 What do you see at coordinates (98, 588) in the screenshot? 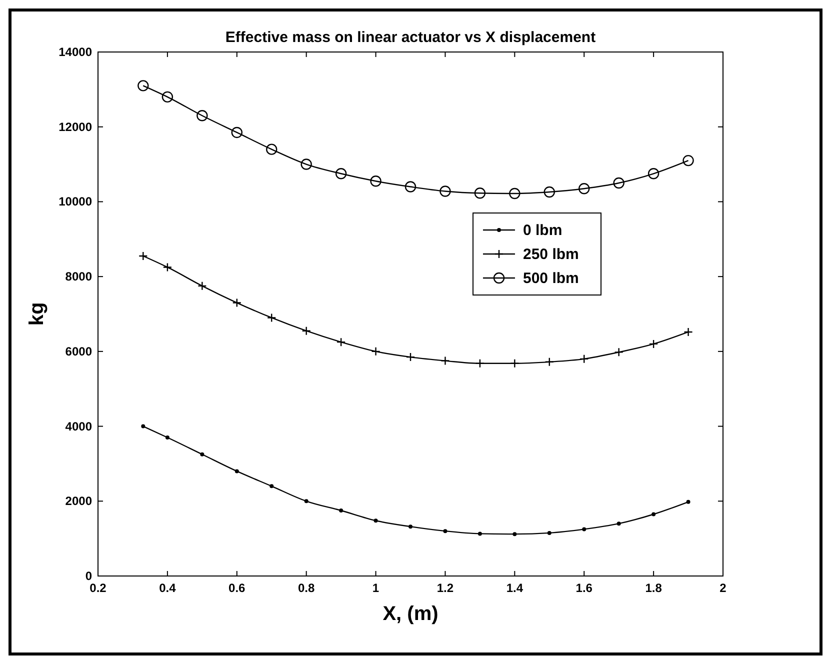
I see `x-tick-label: 0.2` at bounding box center [98, 588].